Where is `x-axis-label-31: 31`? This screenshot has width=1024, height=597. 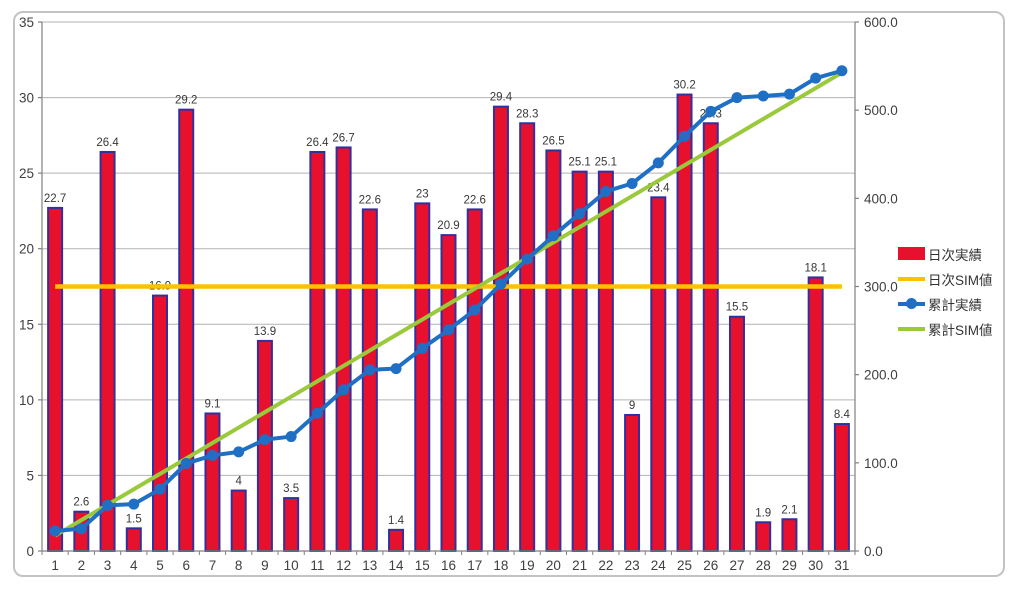 x-axis-label-31: 31 is located at coordinates (841, 565).